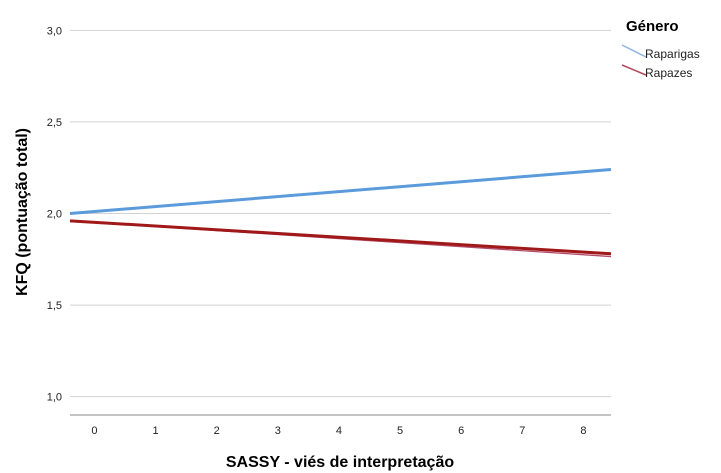 The width and height of the screenshot is (721, 473). I want to click on legend: Género Raparigas Rapazes, so click(660, 49).